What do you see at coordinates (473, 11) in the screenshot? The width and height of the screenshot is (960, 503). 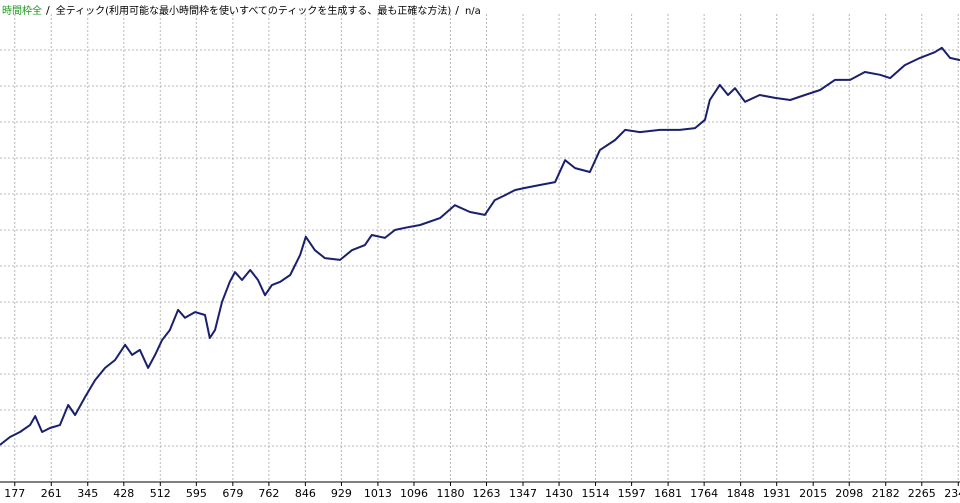 I see `header-item: n/a` at bounding box center [473, 11].